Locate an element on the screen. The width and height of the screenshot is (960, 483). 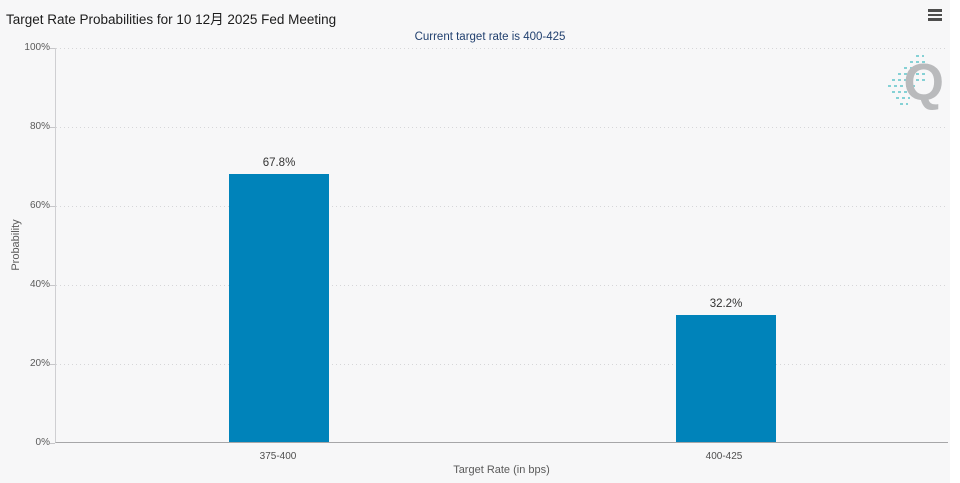
ytick-label-80: 80% is located at coordinates (39, 126).